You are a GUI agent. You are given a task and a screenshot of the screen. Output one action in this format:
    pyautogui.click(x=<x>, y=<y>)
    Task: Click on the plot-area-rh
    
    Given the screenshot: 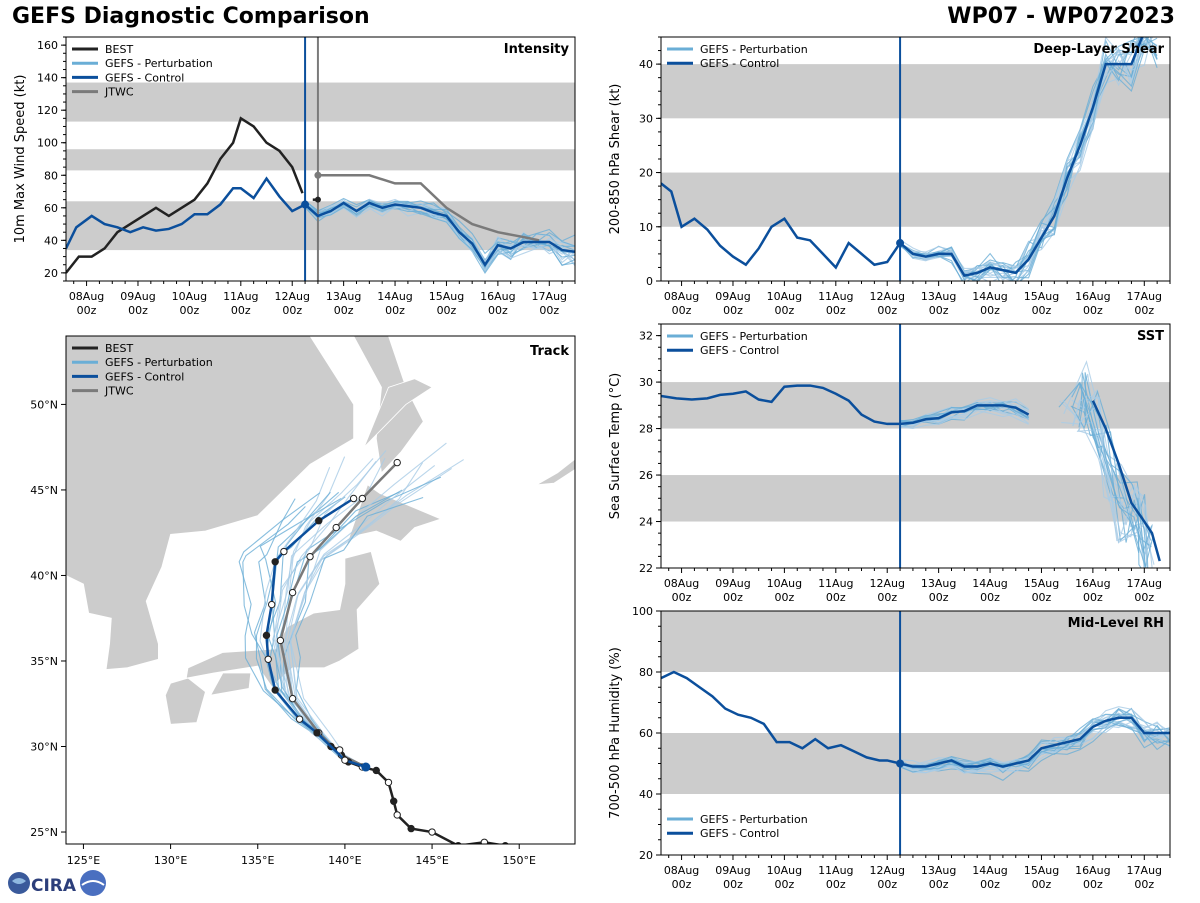 What is the action you would take?
    pyautogui.click(x=915, y=733)
    